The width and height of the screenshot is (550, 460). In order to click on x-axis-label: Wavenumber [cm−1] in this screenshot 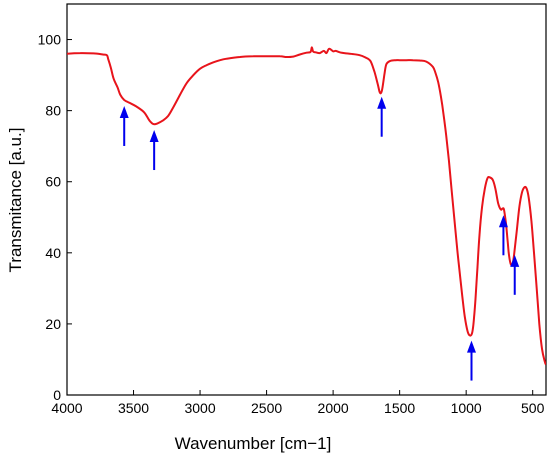, I will do `click(253, 443)`.